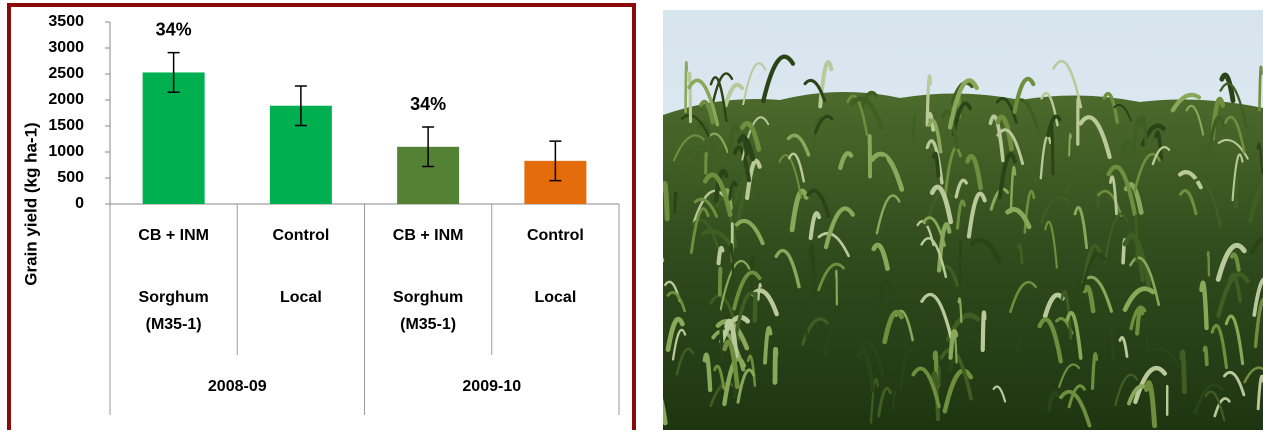  I want to click on y-tick-label: 500, so click(70, 177).